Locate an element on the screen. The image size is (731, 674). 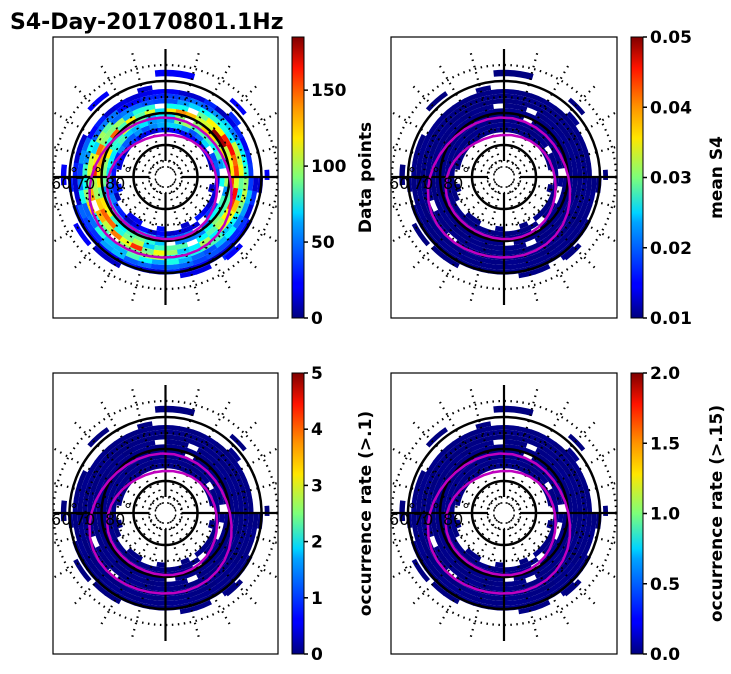
colorbar-gradient is located at coordinates (637, 177).